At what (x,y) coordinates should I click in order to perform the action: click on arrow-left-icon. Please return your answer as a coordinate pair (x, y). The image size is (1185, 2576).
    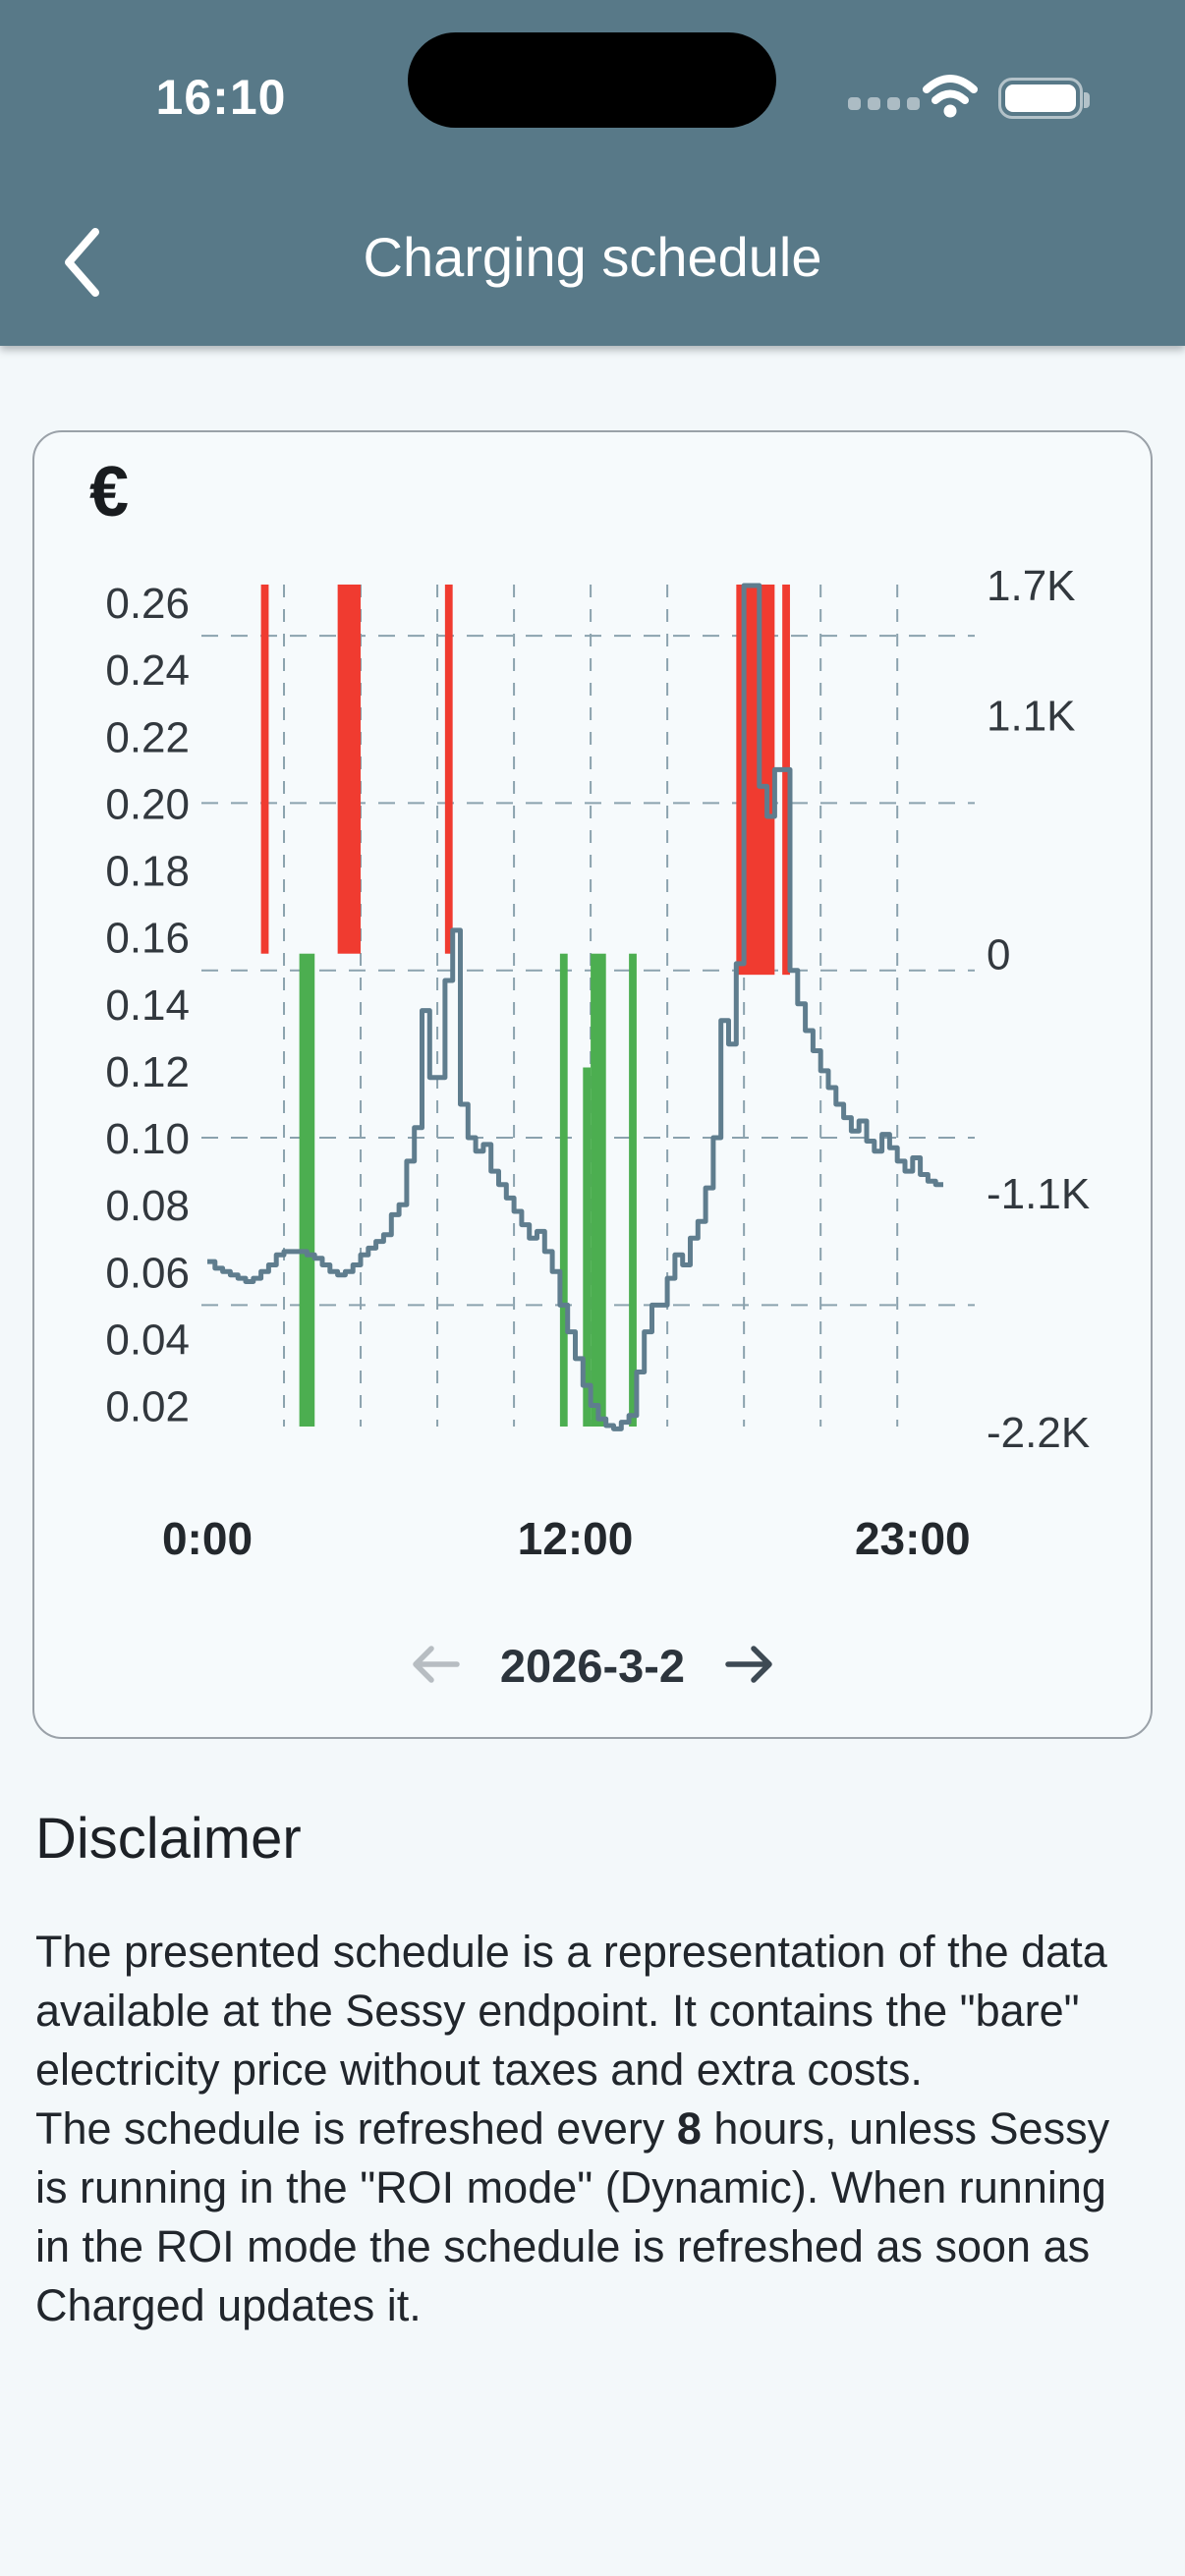
    Looking at the image, I should click on (436, 1668).